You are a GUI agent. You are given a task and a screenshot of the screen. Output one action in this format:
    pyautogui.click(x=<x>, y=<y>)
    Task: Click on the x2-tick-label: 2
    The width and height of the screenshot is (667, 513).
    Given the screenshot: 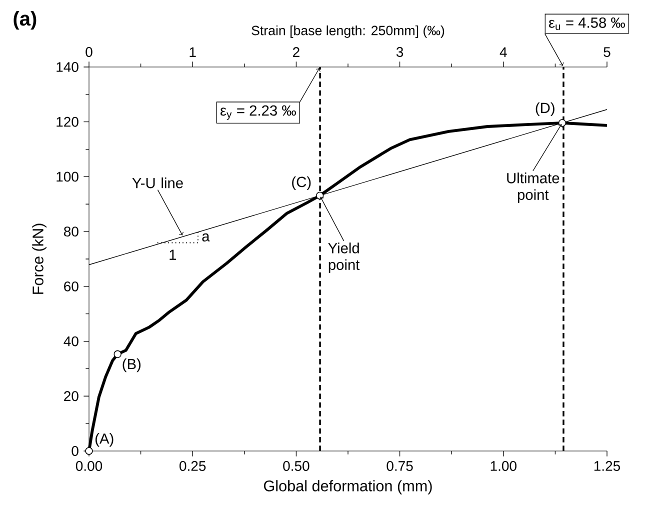 What is the action you would take?
    pyautogui.click(x=296, y=52)
    